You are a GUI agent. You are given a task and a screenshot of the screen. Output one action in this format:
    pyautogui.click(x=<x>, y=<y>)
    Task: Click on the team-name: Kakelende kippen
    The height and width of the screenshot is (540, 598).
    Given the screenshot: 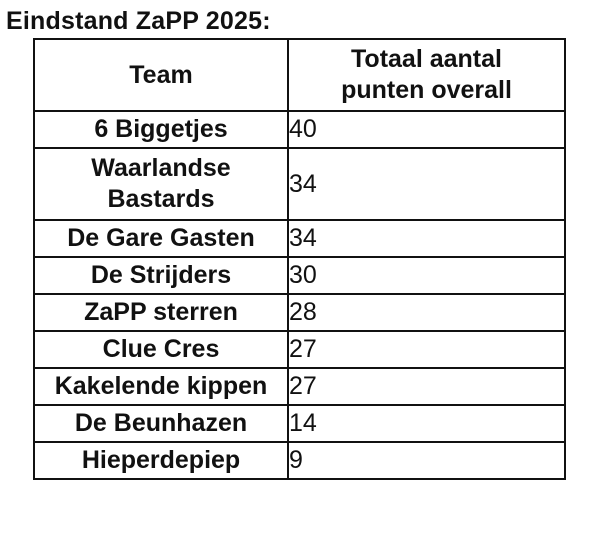 What is the action you would take?
    pyautogui.click(x=161, y=386)
    